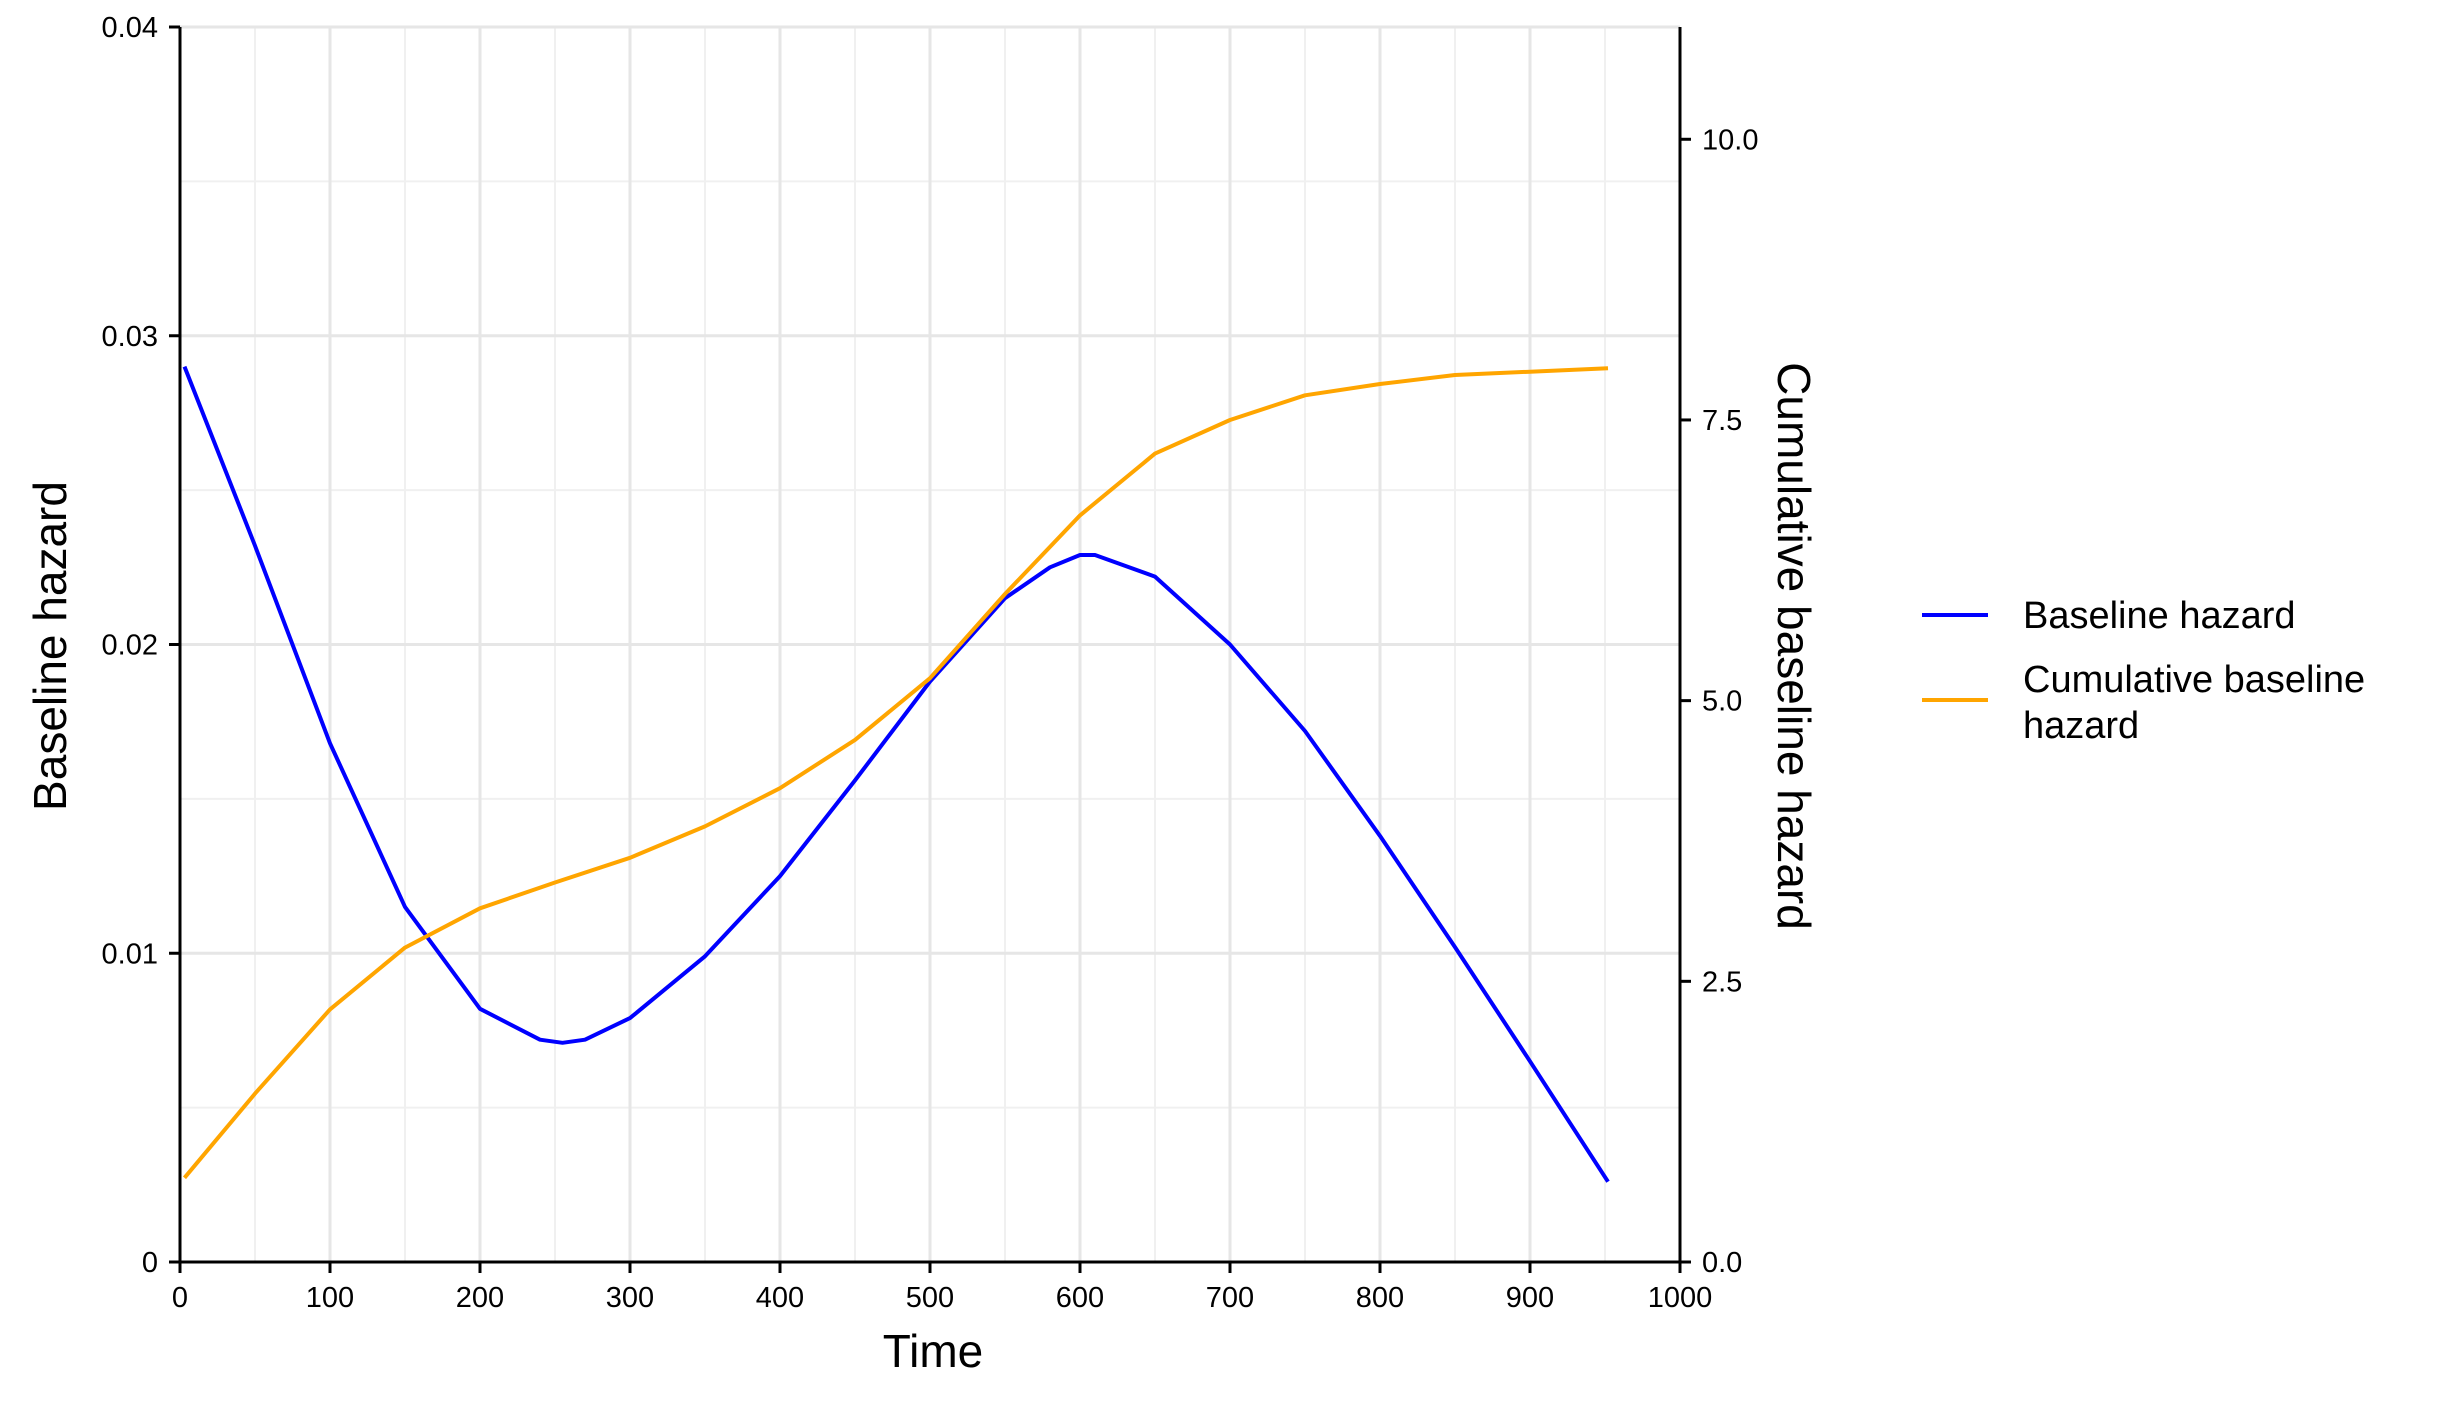 The height and width of the screenshot is (1405, 2450). I want to click on x-tick-label: 600, so click(1080, 1298).